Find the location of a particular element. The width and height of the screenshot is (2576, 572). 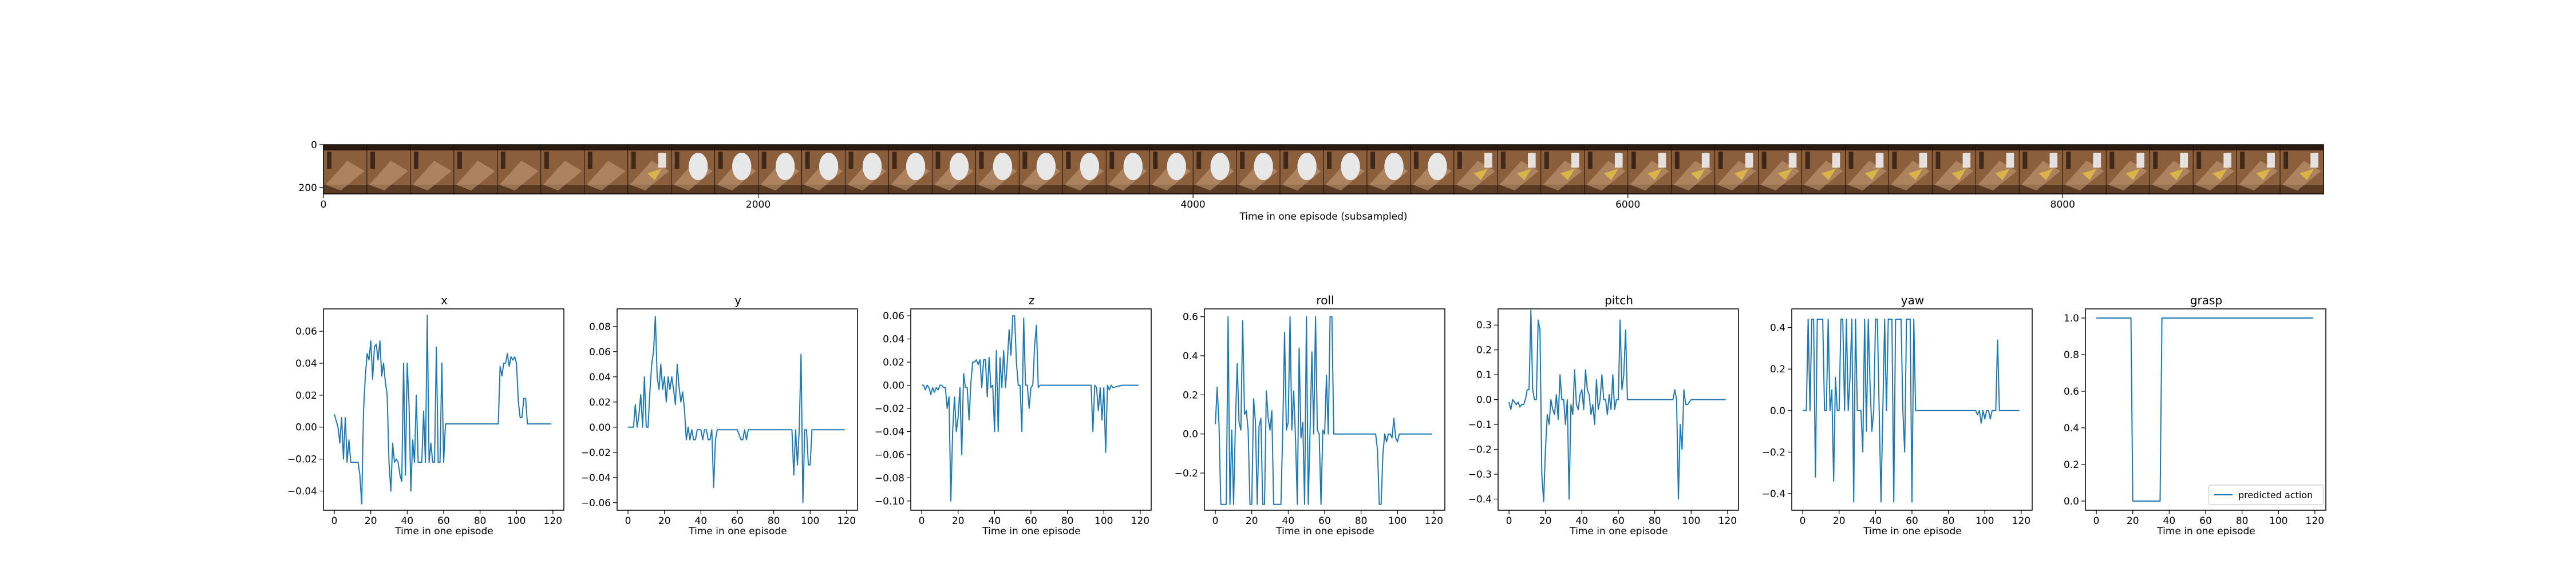

y-tick-label: 0.6 is located at coordinates (1190, 317).